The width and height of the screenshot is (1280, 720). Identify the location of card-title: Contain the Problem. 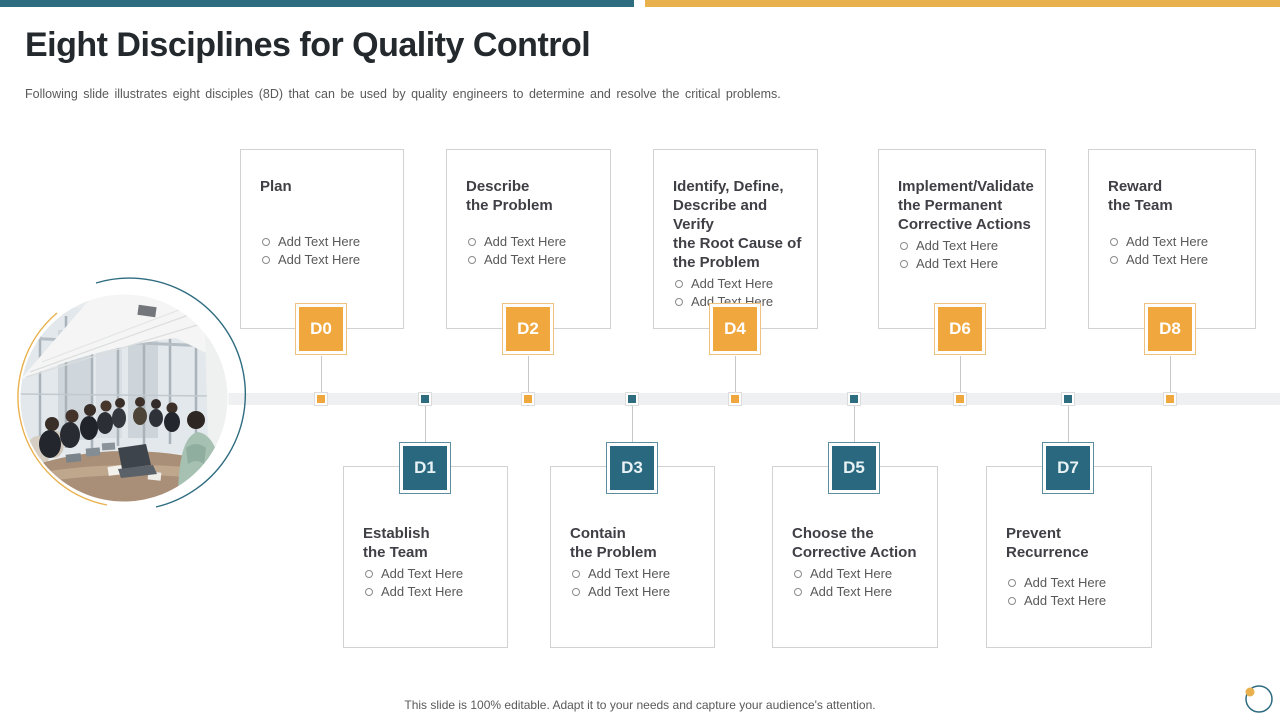
(613, 543).